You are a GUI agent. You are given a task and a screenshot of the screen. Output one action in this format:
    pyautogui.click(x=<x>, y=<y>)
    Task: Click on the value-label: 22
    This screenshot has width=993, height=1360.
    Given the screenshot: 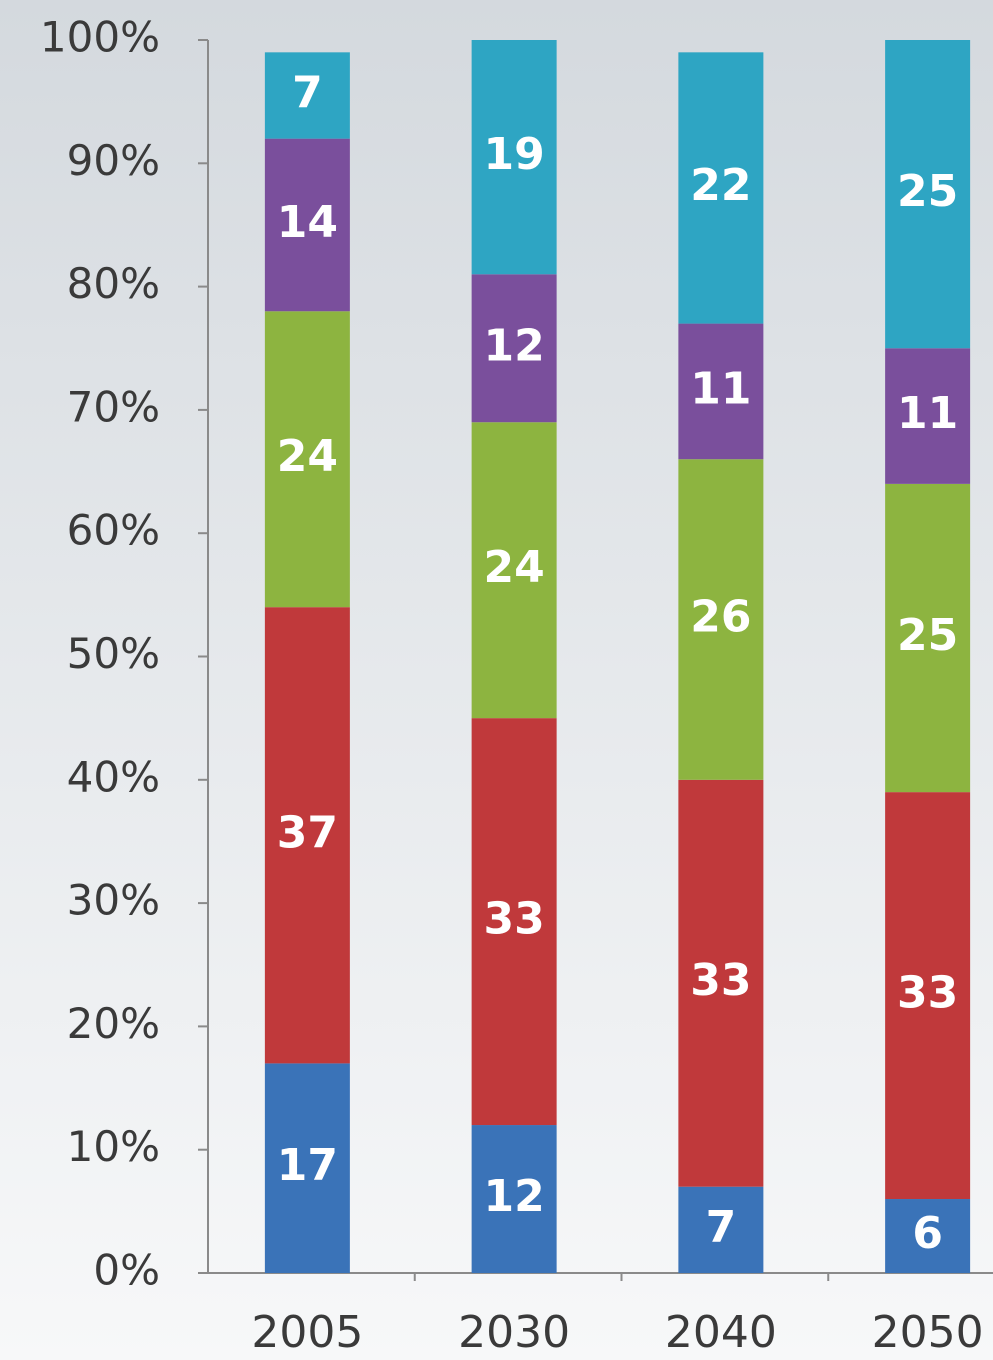 What is the action you would take?
    pyautogui.click(x=720, y=185)
    